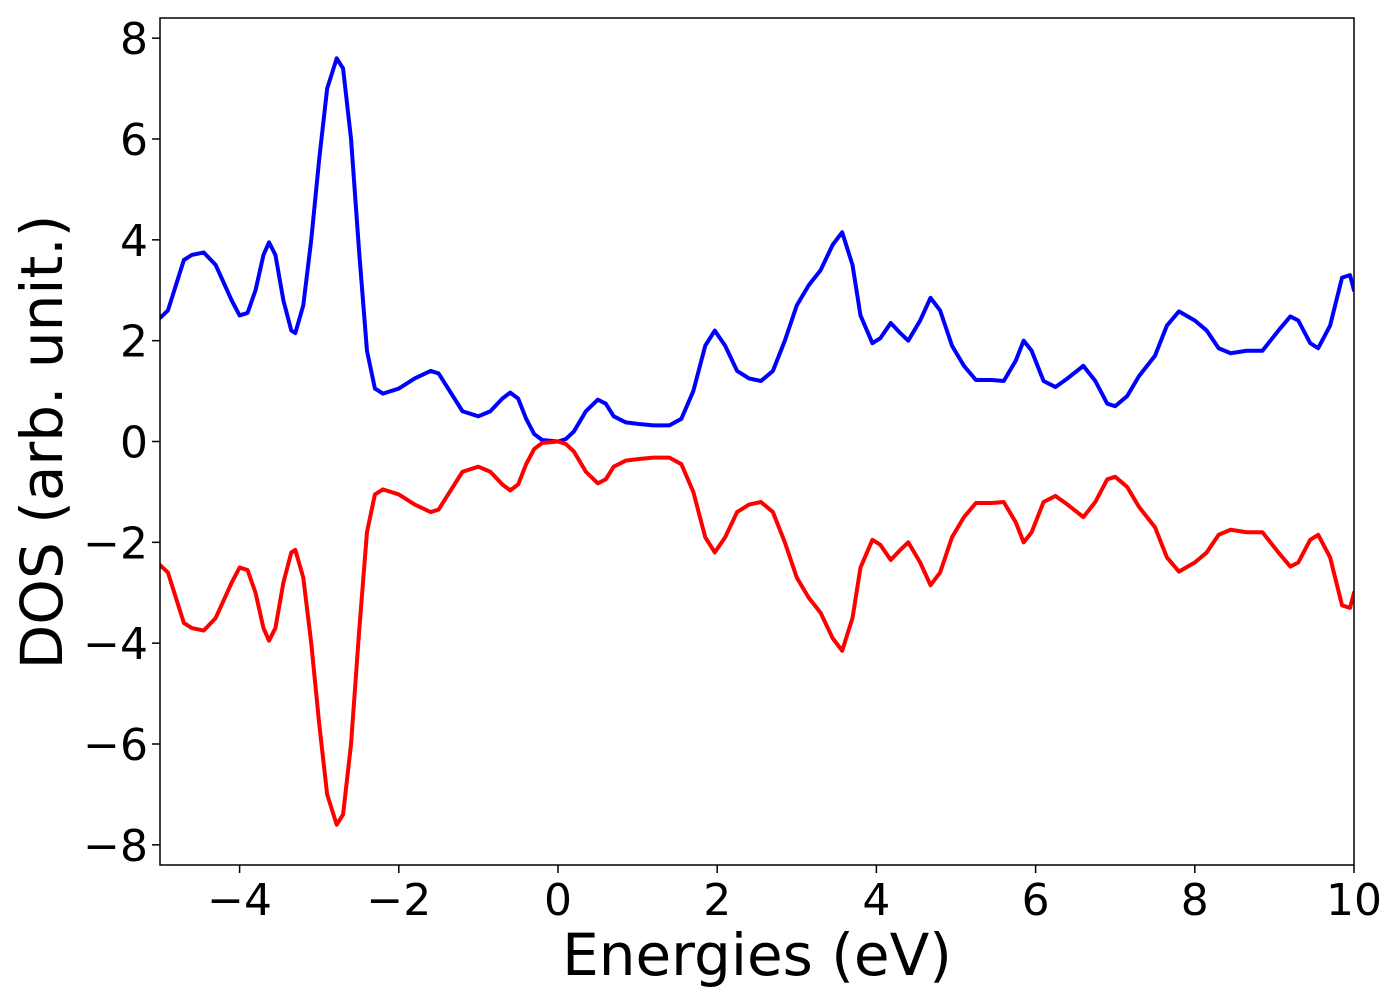 The image size is (1400, 1000). What do you see at coordinates (717, 900) in the screenshot?
I see `x-tick-label: 2` at bounding box center [717, 900].